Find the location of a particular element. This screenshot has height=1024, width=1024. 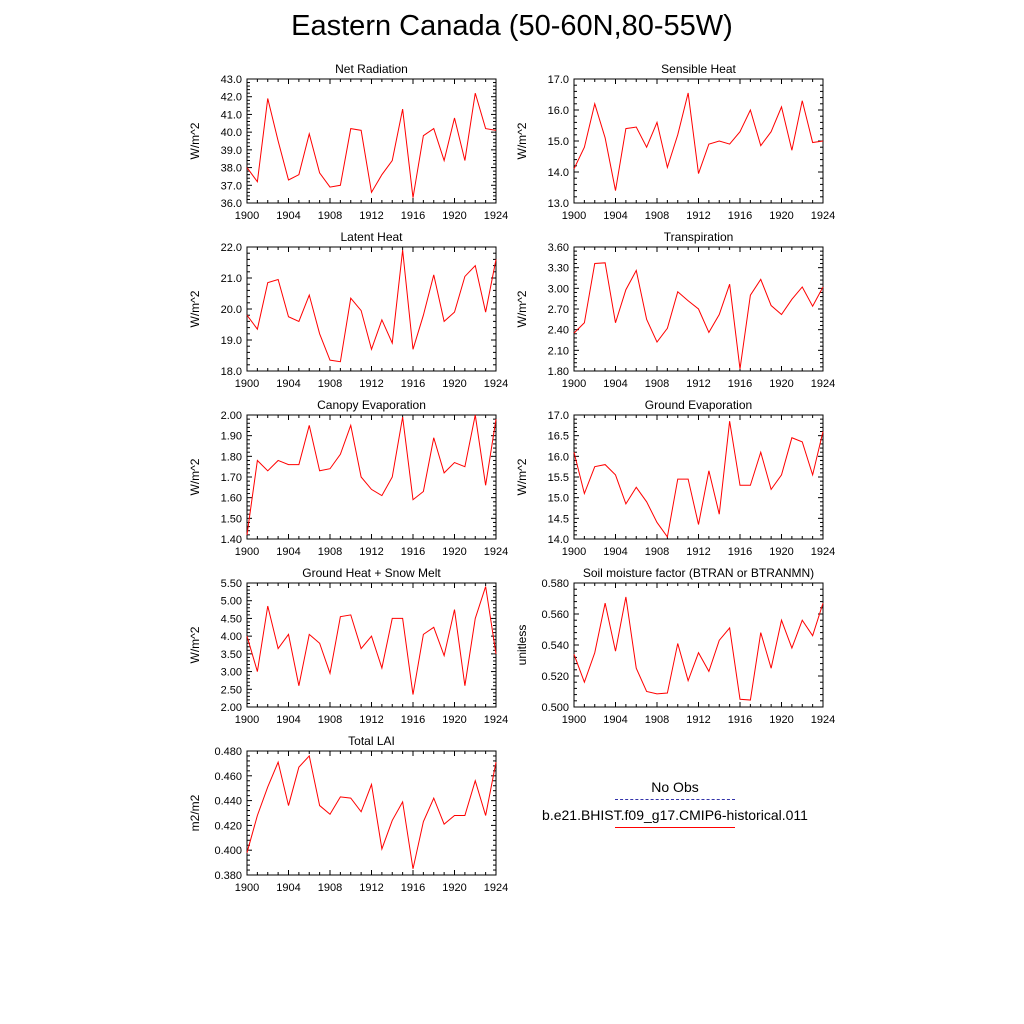

y-tick-label: 0.520 is located at coordinates (555, 677).